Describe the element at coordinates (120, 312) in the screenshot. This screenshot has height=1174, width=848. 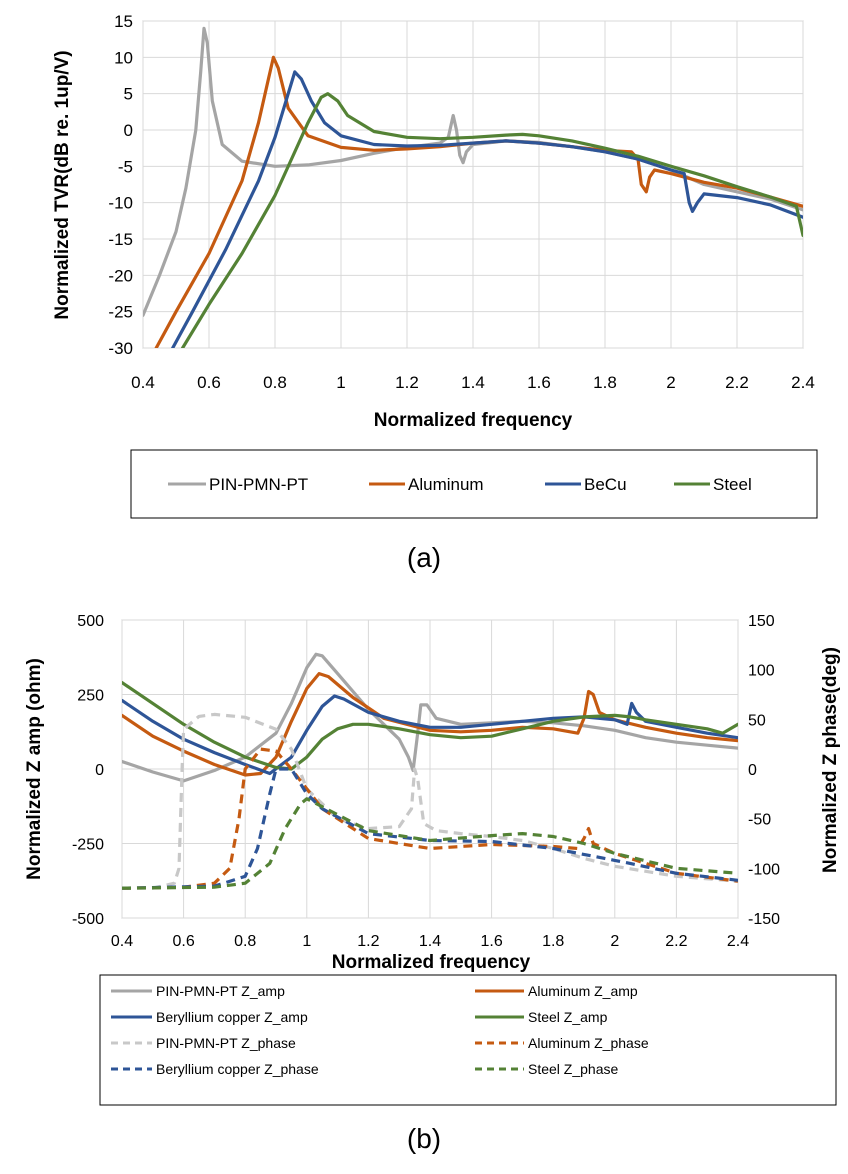
I see `y-tick-label: -25` at that location.